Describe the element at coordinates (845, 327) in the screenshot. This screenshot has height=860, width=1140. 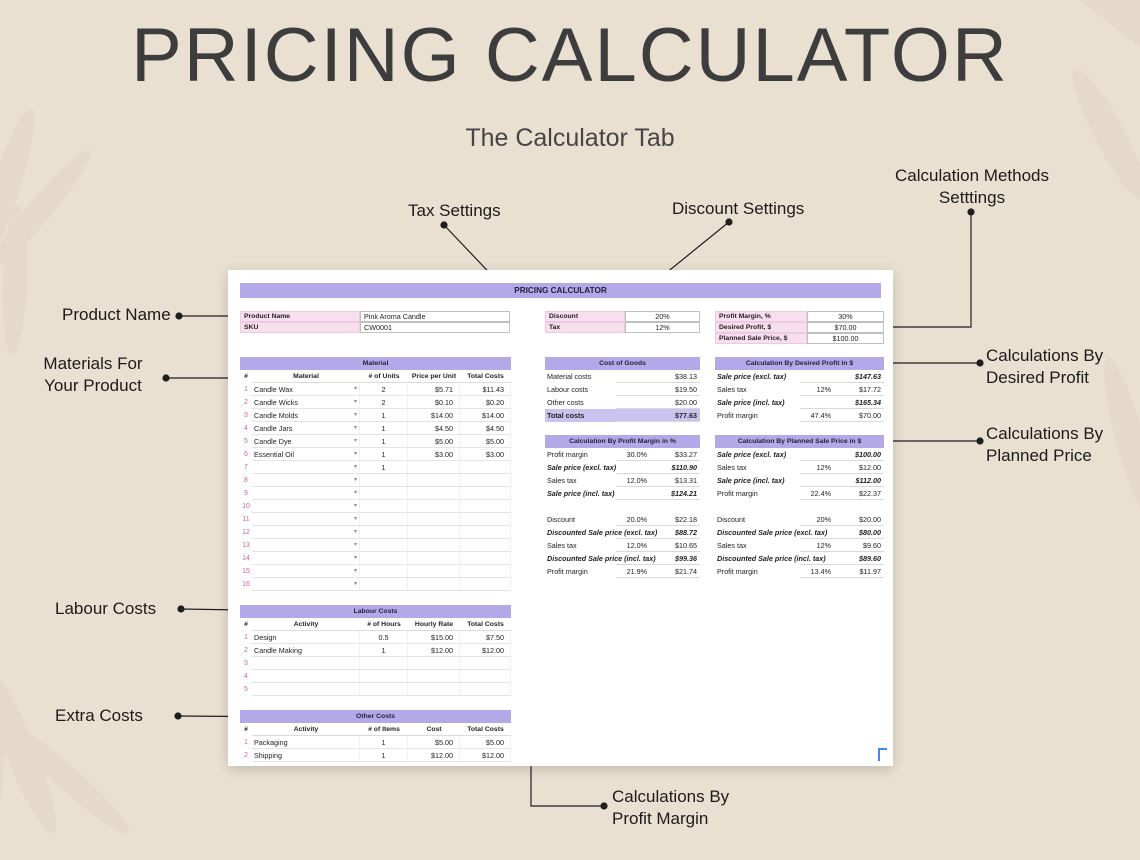
I see `method-setting-cell: $70.00` at that location.